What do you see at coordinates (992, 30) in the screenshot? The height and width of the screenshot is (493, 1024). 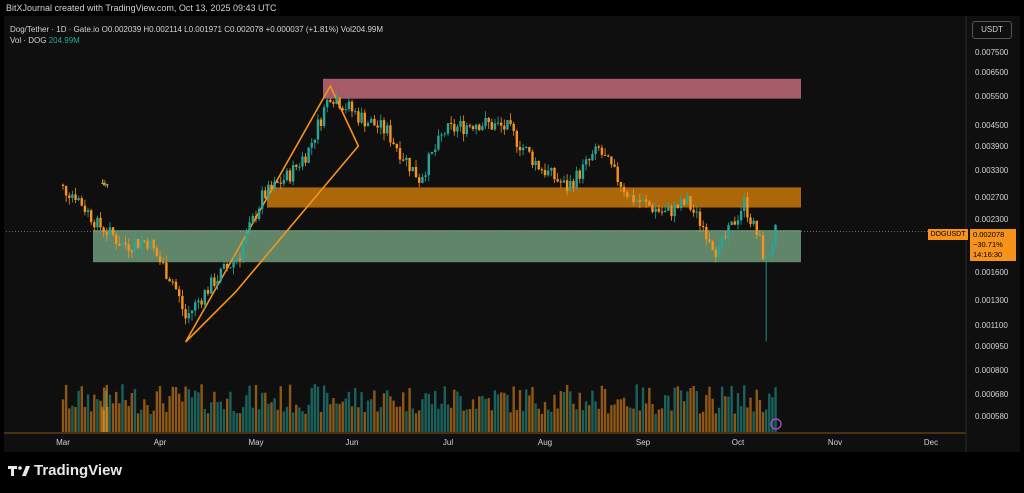 I see `currency-selector: USDT` at bounding box center [992, 30].